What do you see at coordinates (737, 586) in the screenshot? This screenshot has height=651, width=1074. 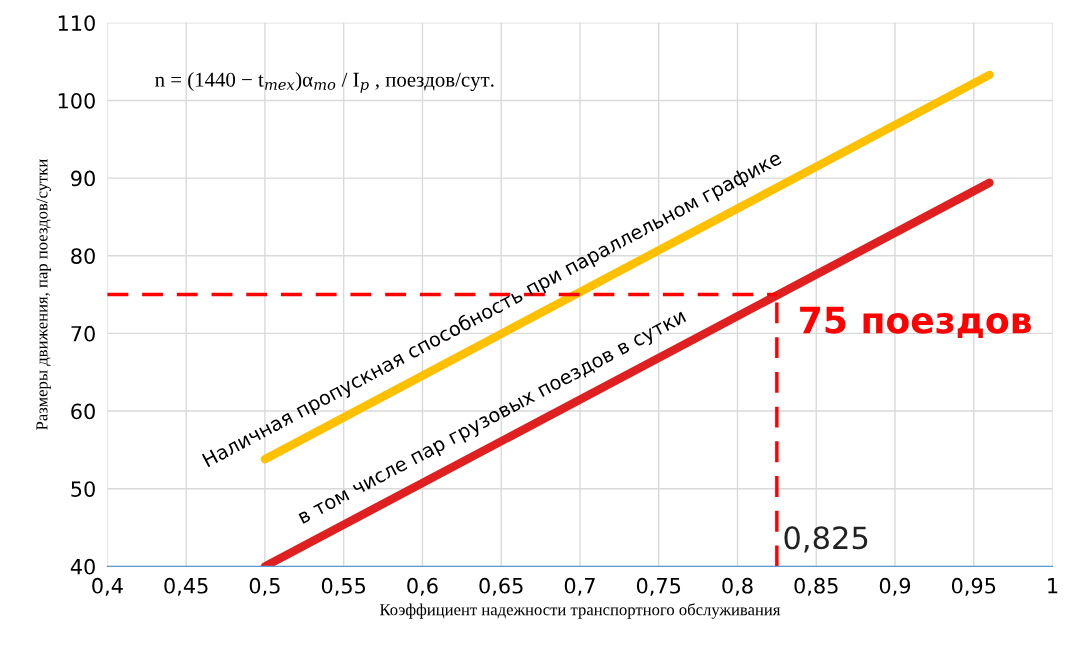 I see `x-tick-label: 0,8` at bounding box center [737, 586].